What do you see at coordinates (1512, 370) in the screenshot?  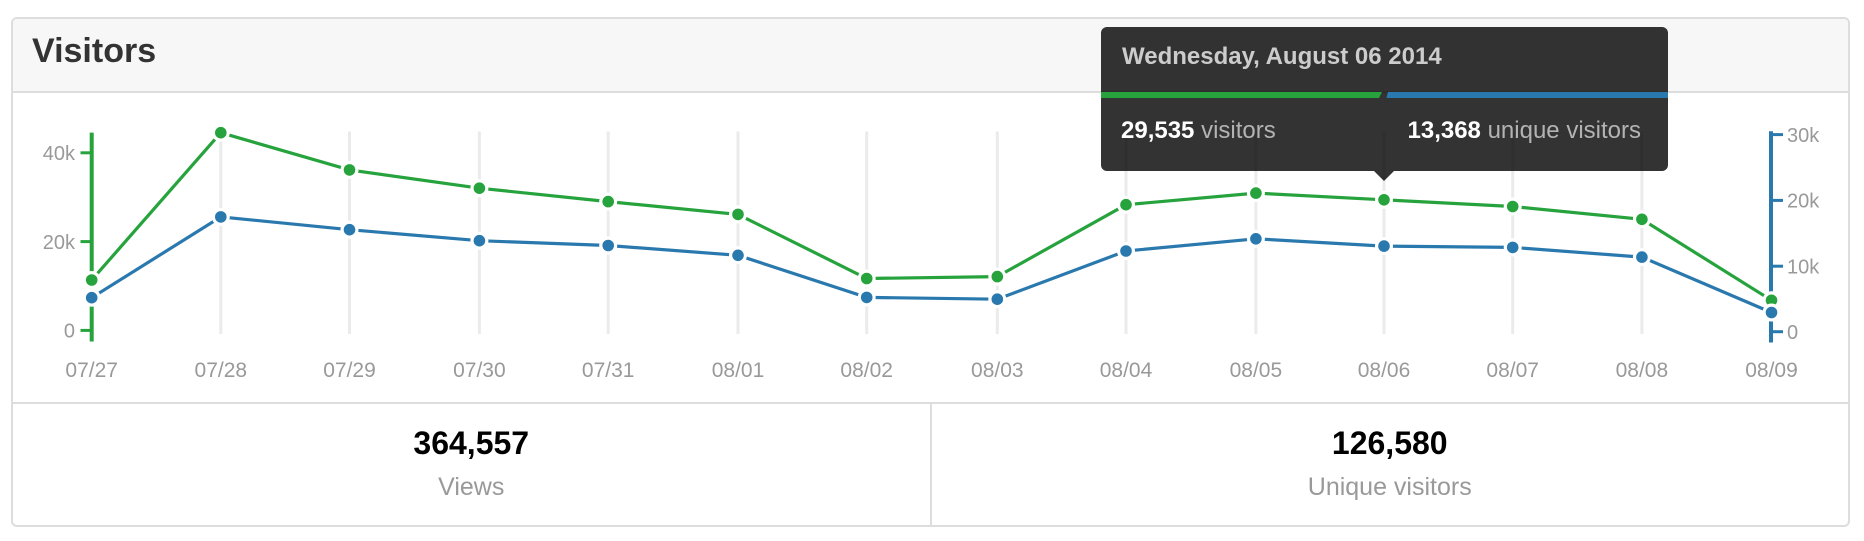 I see `svg-text: 08/07` at bounding box center [1512, 370].